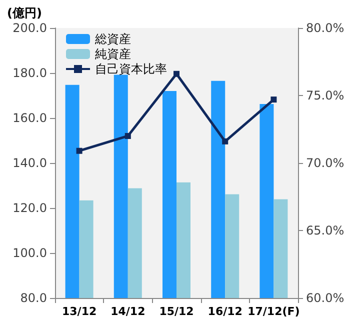  What do you see at coordinates (29, 73) in the screenshot?
I see `y-tick-label: 180.0` at bounding box center [29, 73].